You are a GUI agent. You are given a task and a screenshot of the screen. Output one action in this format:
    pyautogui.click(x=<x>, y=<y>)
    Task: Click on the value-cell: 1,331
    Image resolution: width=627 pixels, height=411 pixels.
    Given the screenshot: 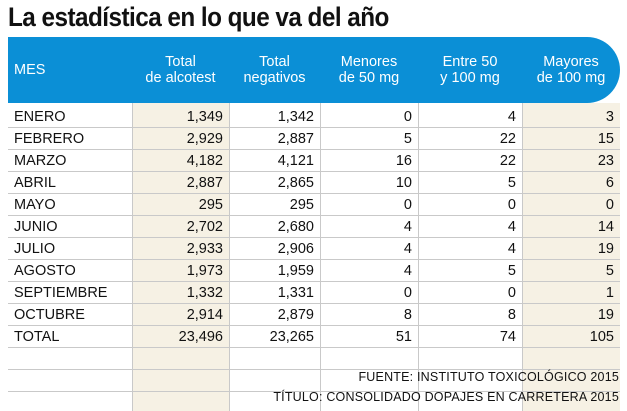 What is the action you would take?
    pyautogui.click(x=295, y=293)
    